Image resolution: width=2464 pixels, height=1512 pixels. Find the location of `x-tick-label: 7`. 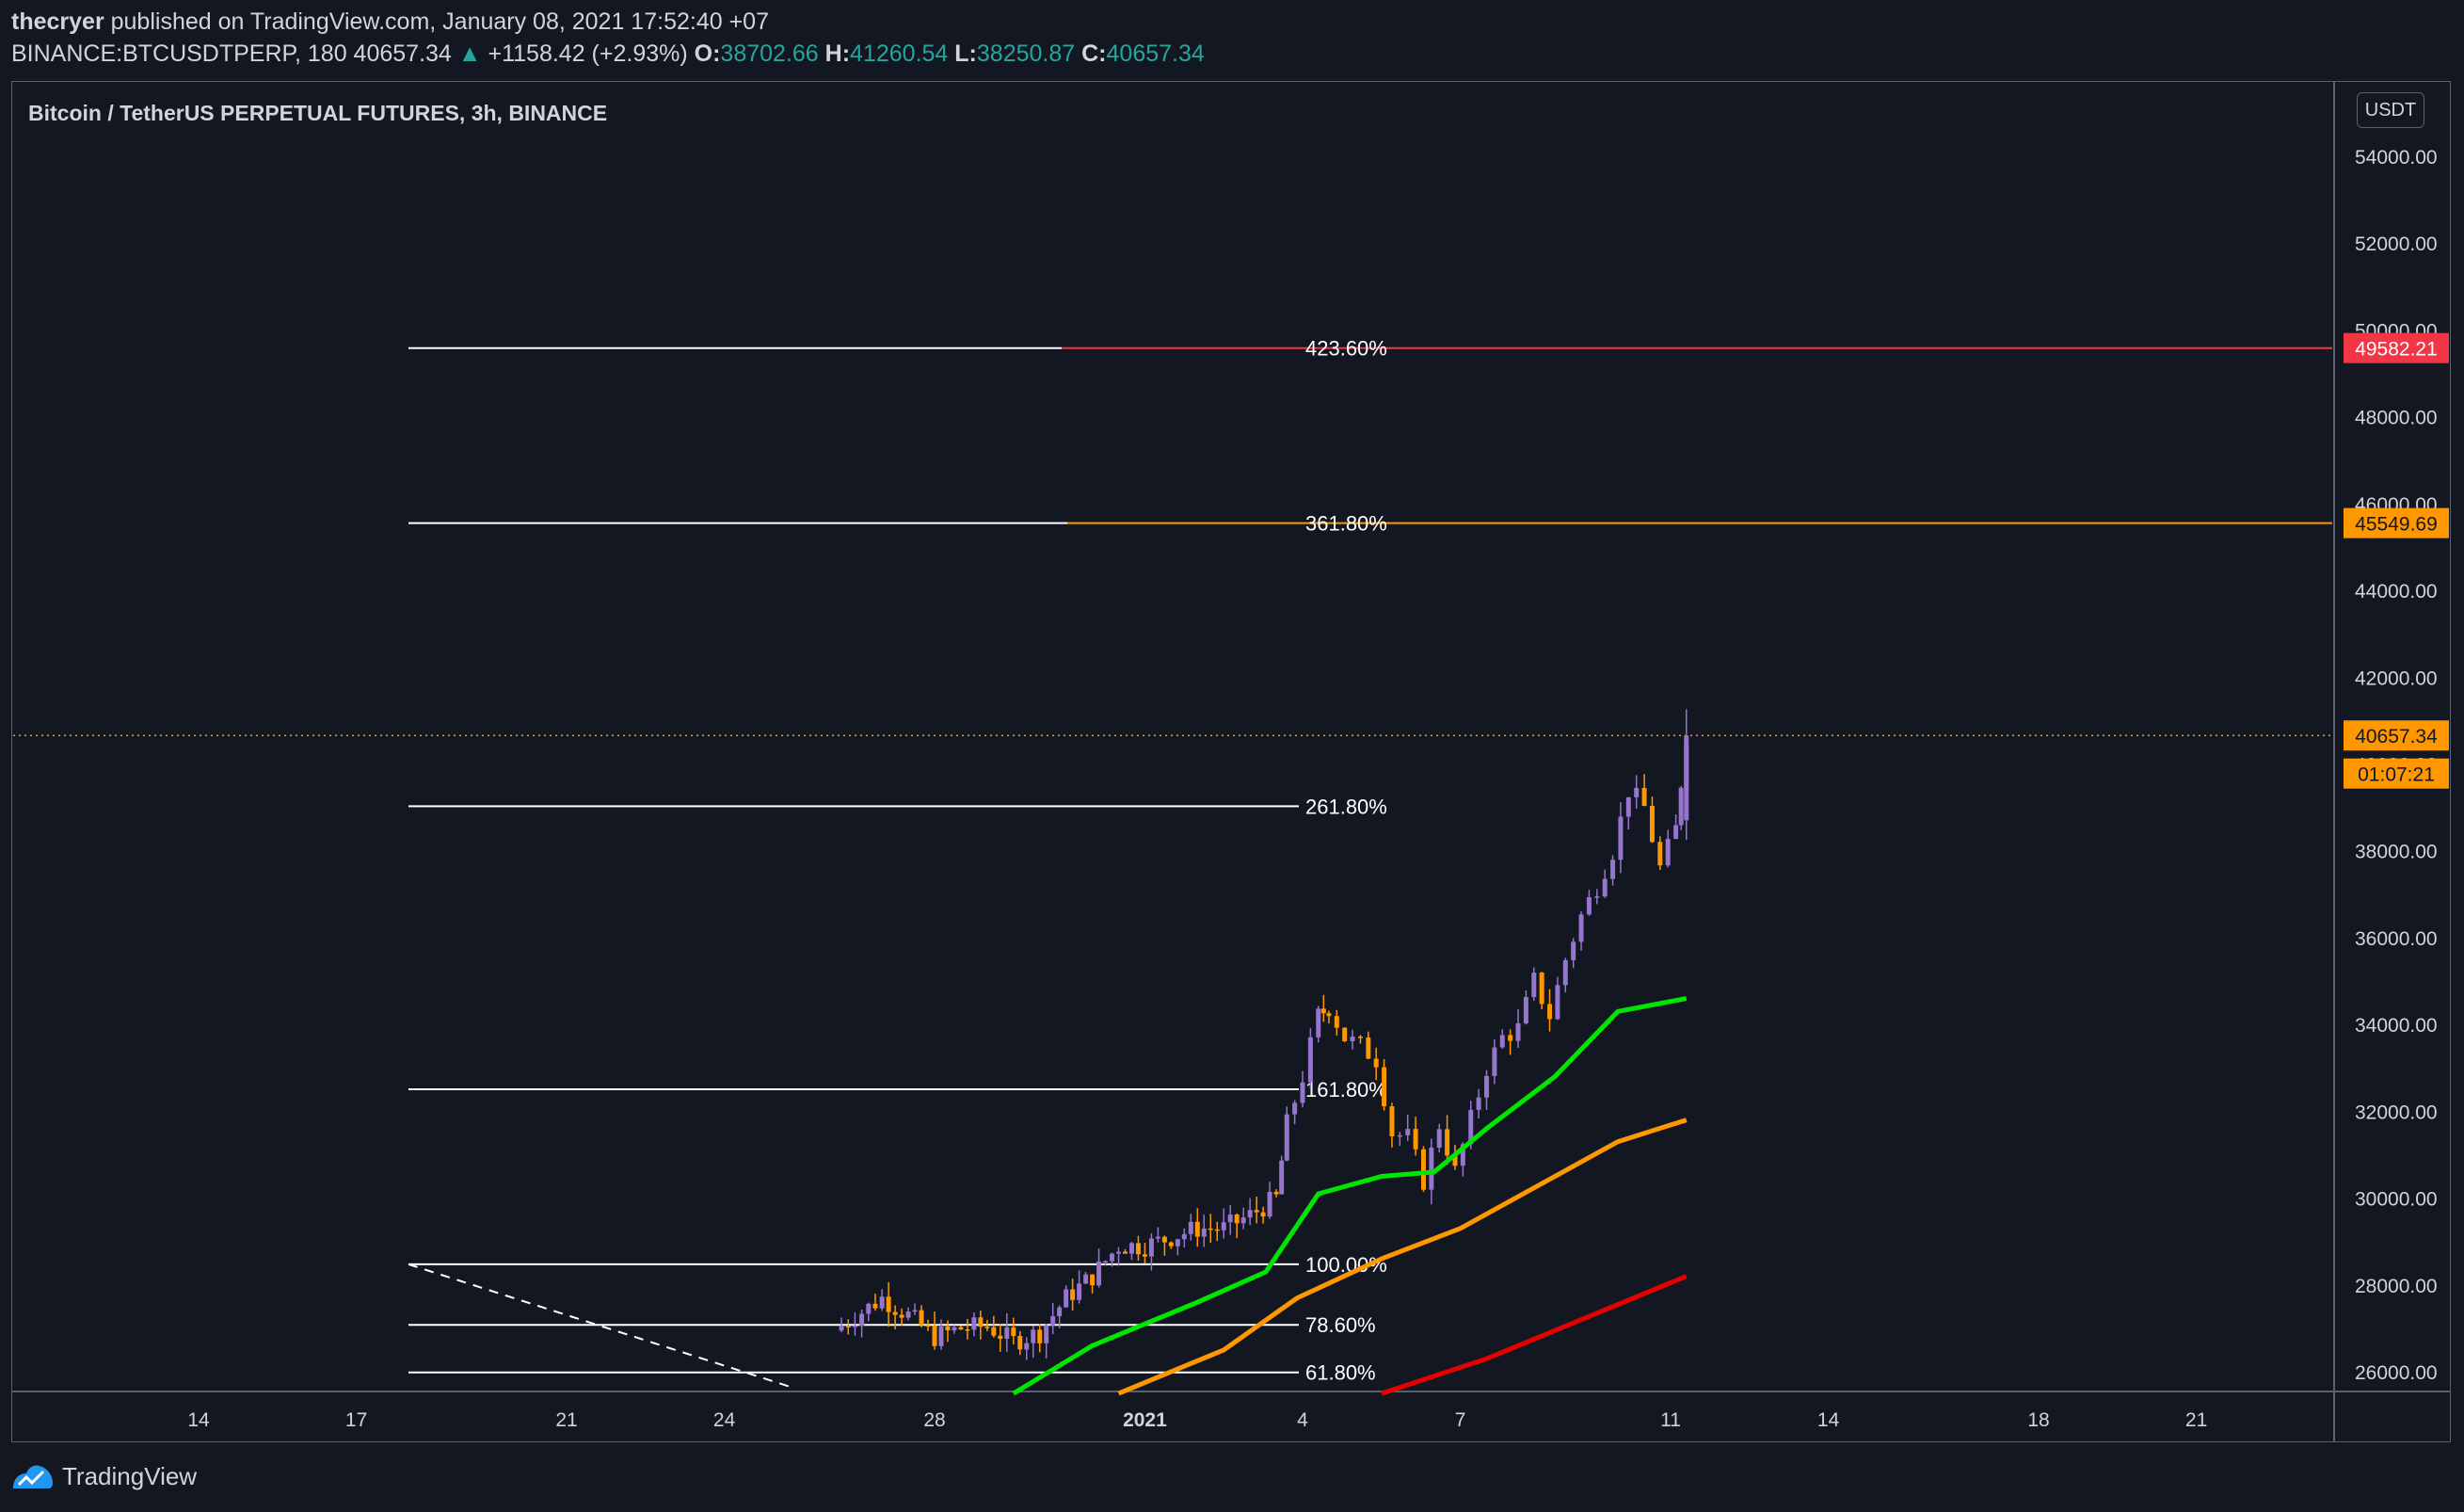

x-tick-label: 7 is located at coordinates (1460, 1420).